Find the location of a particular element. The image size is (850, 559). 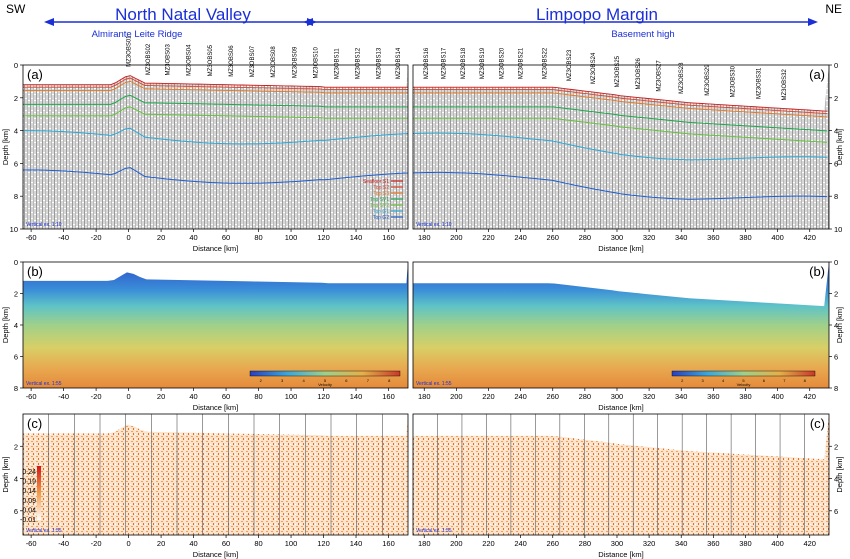

obs-label-right: MZ3OBS20 is located at coordinates (502, 63).